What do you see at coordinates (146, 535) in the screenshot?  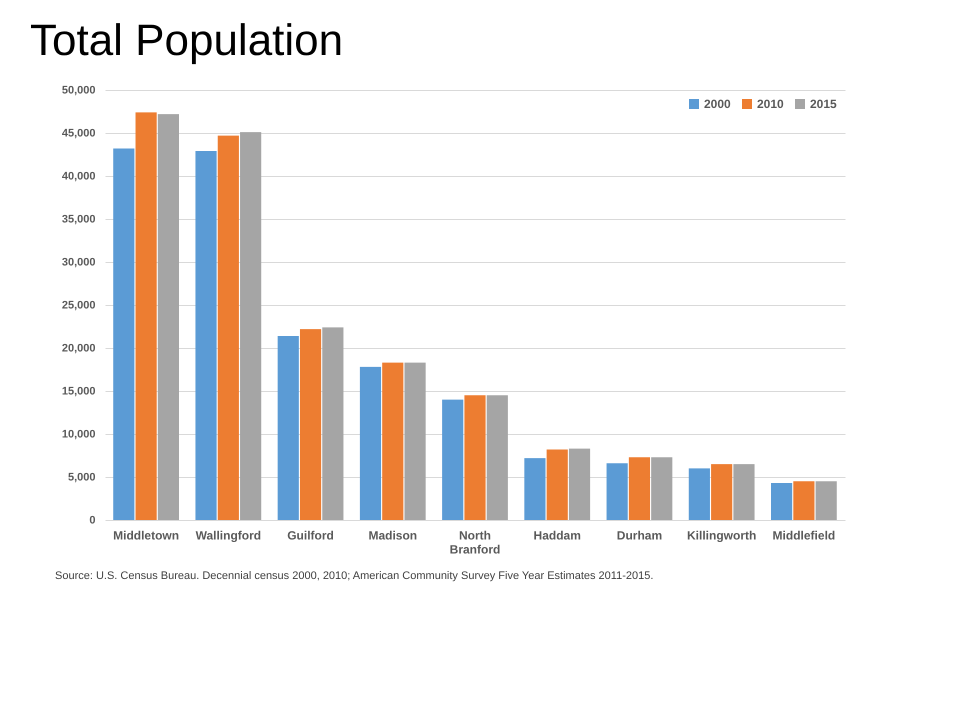 I see `x-tick-label: Middletown` at bounding box center [146, 535].